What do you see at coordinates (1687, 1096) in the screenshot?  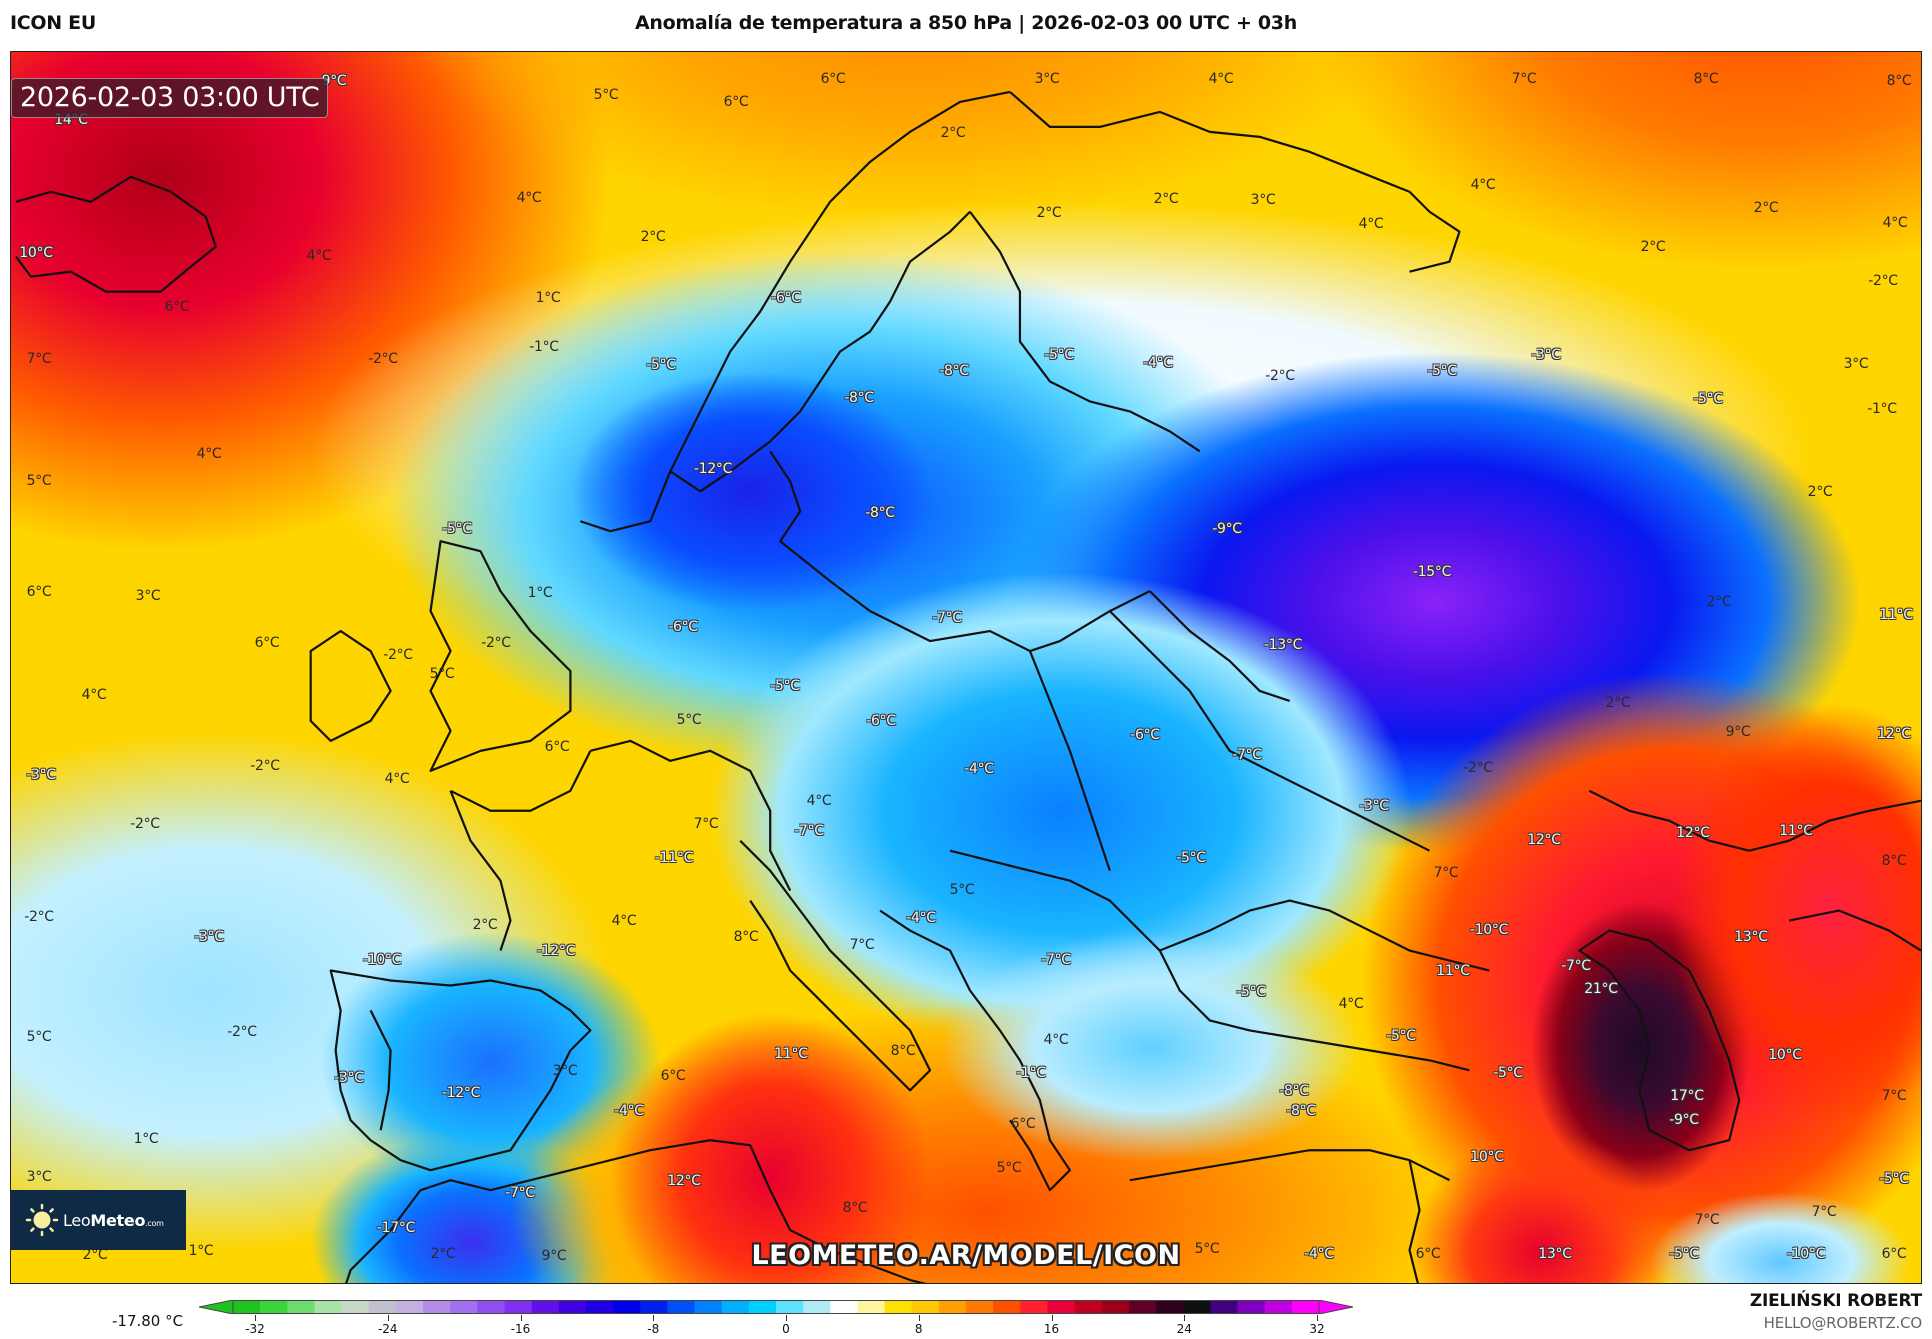 I see `temperature-label: 17°C` at bounding box center [1687, 1096].